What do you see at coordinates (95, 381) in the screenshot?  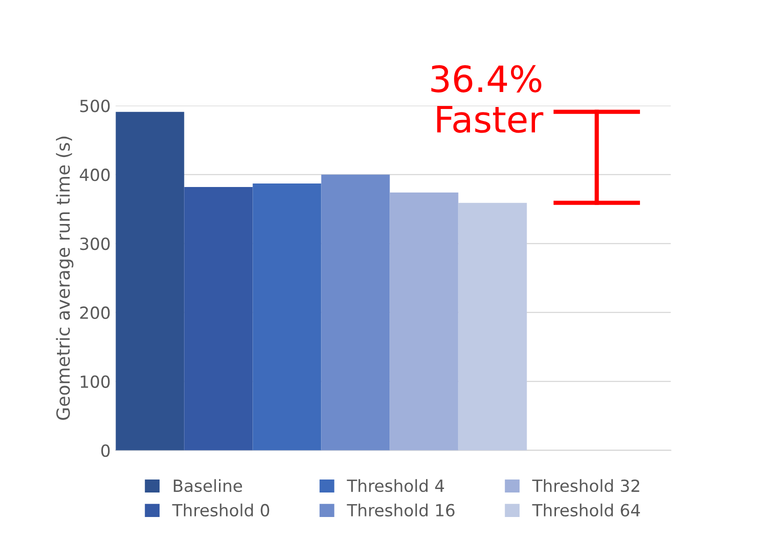 I see `y-tick-label: 100` at bounding box center [95, 381].